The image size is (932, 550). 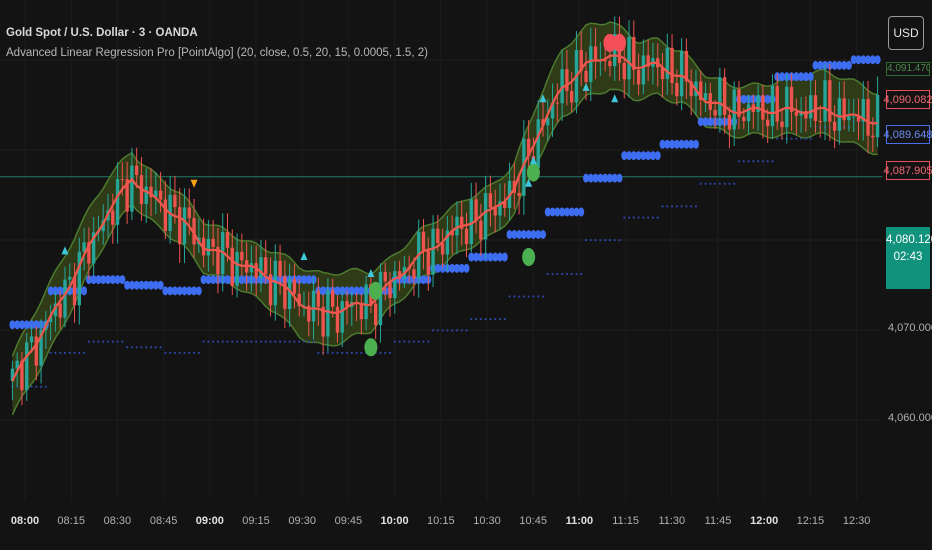 What do you see at coordinates (533, 521) in the screenshot?
I see `x-tick-label: 10:45` at bounding box center [533, 521].